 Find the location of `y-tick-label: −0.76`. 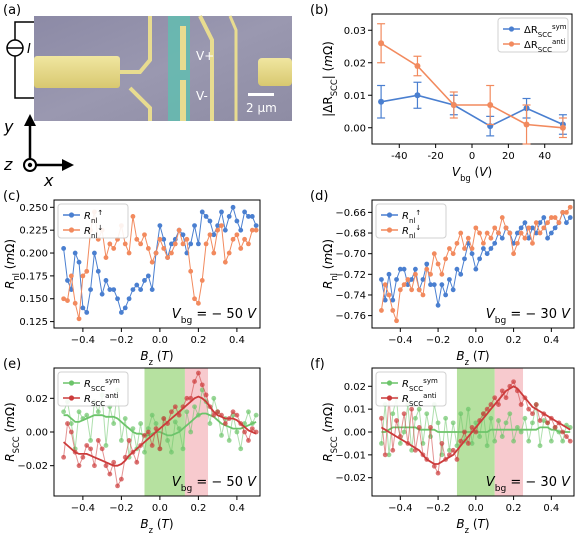

y-tick-label: −0.76 is located at coordinates (350, 316).